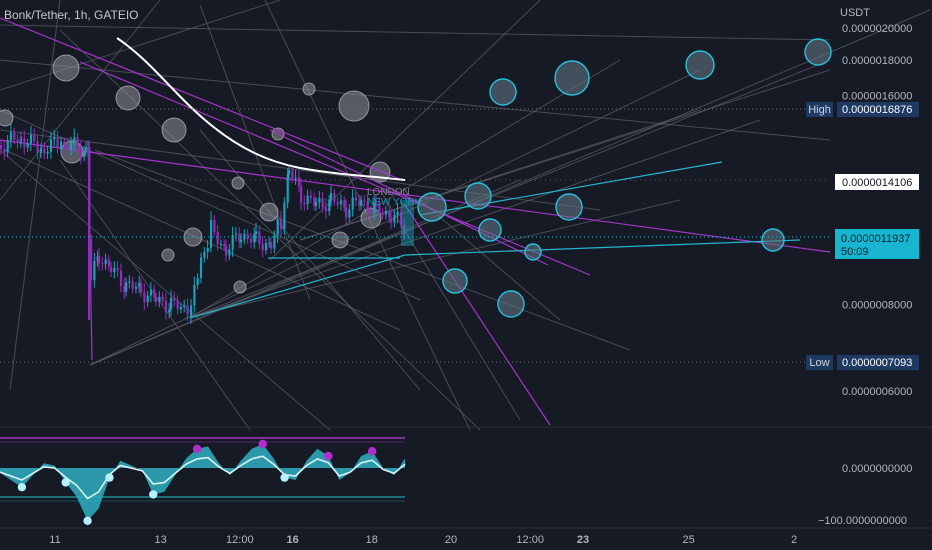 This screenshot has height=550, width=932. I want to click on current-candle-highlight, so click(407, 223).